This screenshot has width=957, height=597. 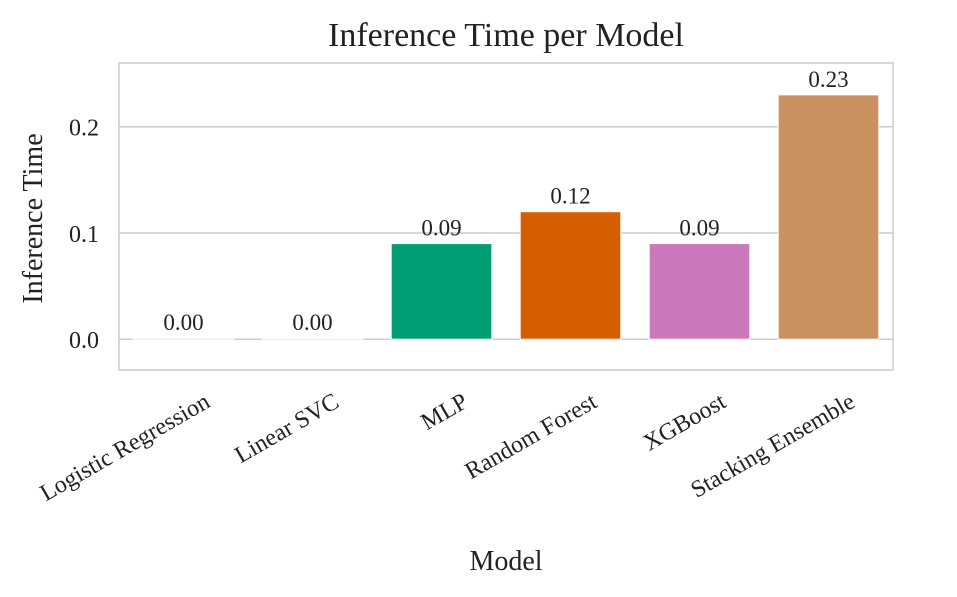 I want to click on y-tick-labels: 0.0 0.1 0.2, so click(x=84, y=235).